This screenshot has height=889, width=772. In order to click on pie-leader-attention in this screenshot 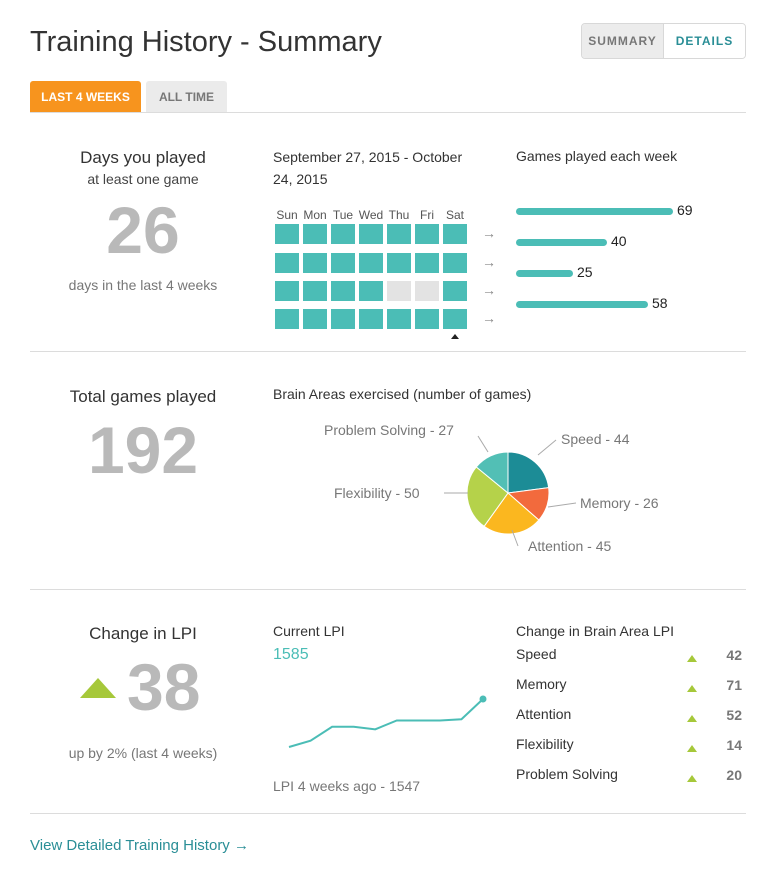, I will do `click(515, 538)`.